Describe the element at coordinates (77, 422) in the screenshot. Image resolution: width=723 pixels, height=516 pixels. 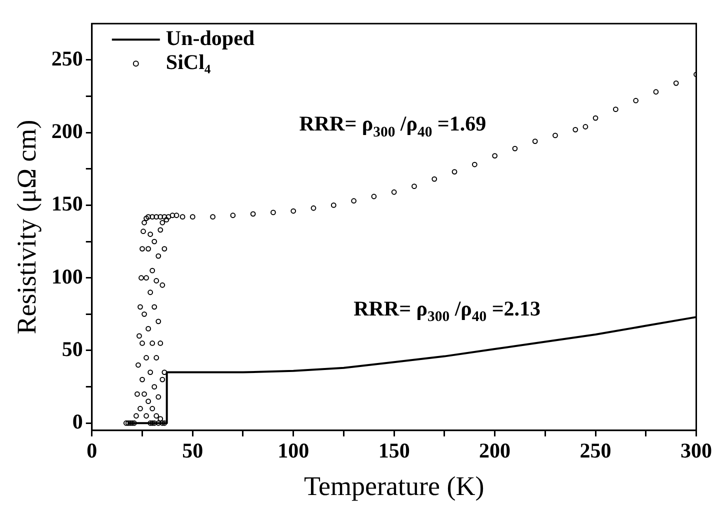
I see `y-tick-label: 0` at that location.